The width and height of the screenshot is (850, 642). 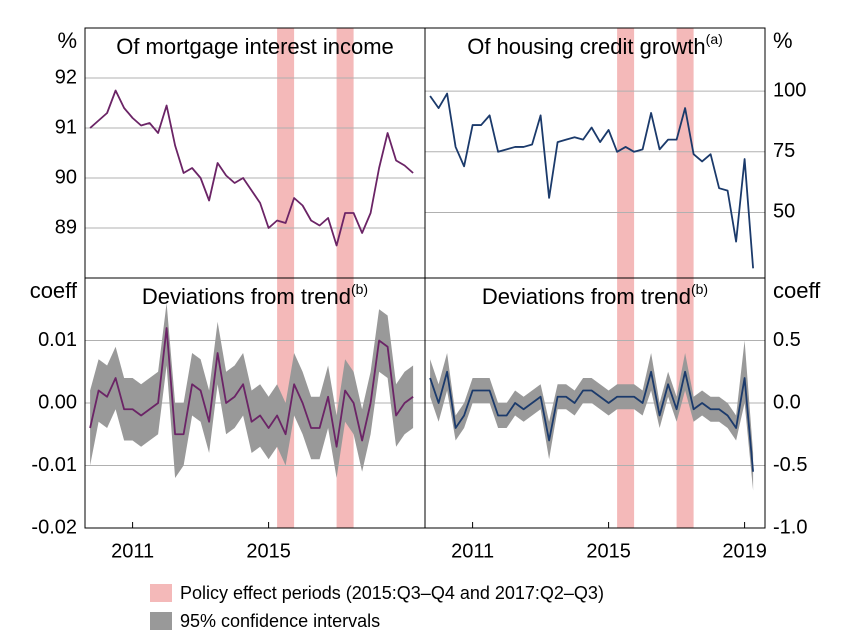 I want to click on y-tick-label: 100, so click(x=789, y=90).